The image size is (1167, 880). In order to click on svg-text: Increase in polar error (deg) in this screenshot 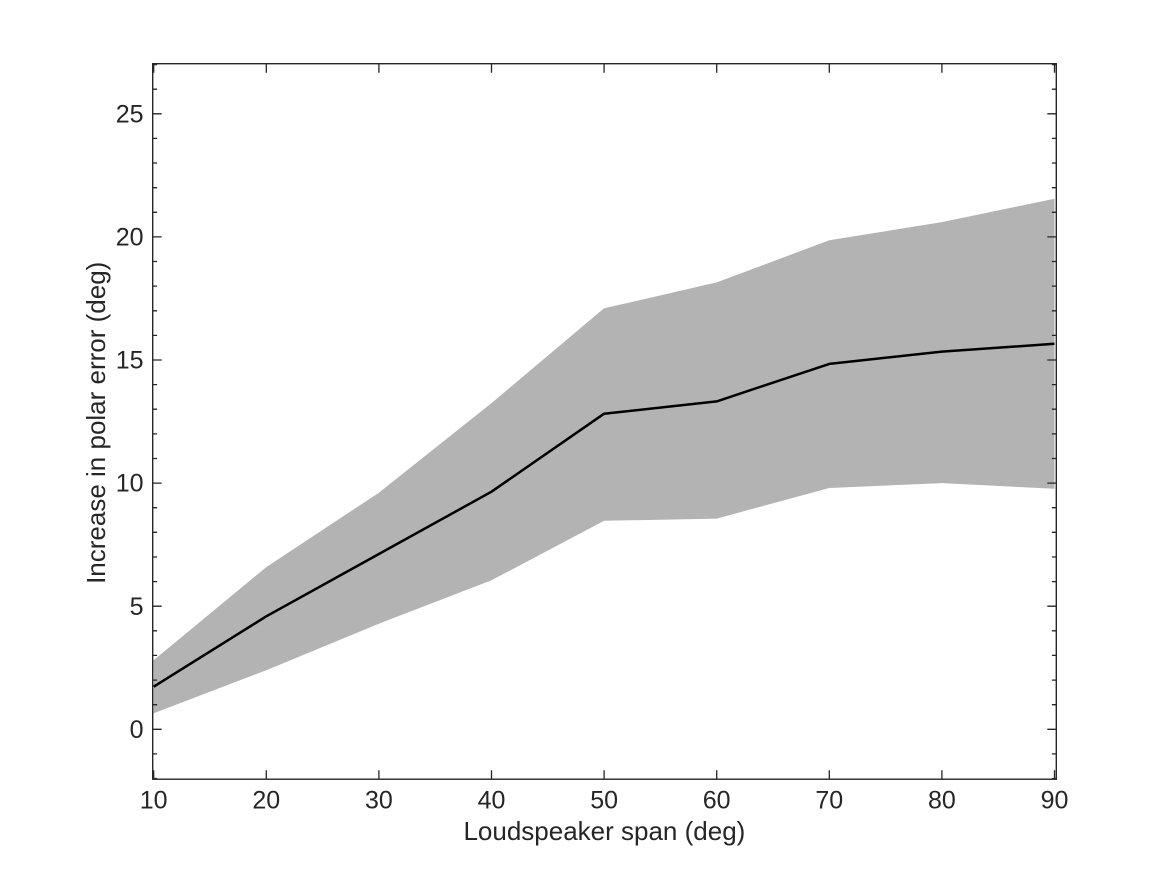, I will do `click(96, 423)`.